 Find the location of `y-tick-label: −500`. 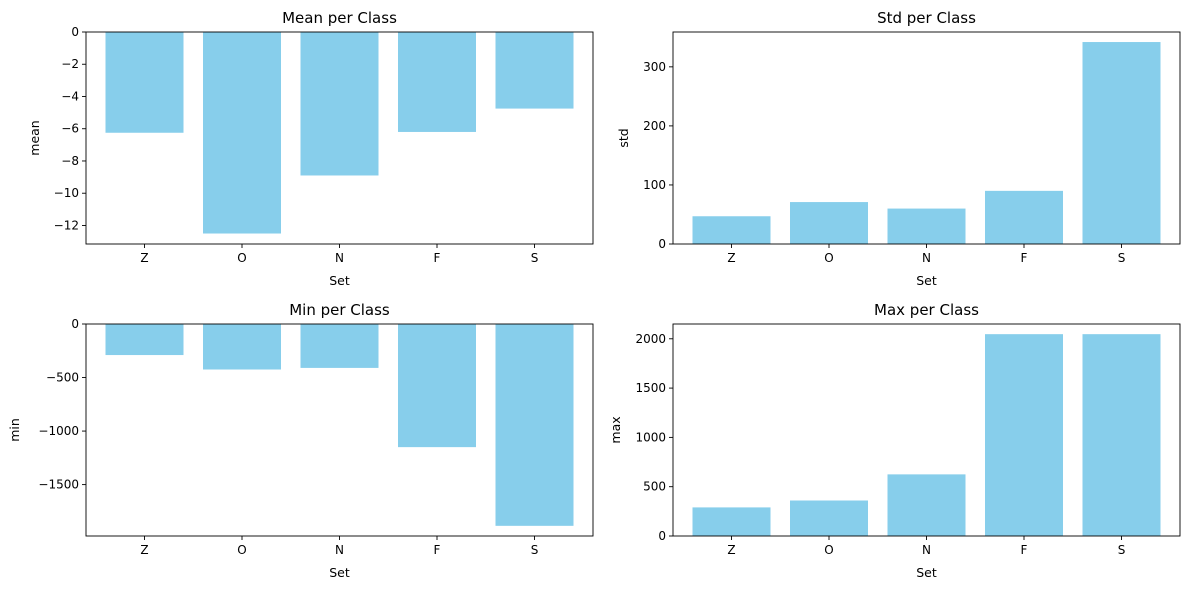

y-tick-label: −500 is located at coordinates (62, 378).